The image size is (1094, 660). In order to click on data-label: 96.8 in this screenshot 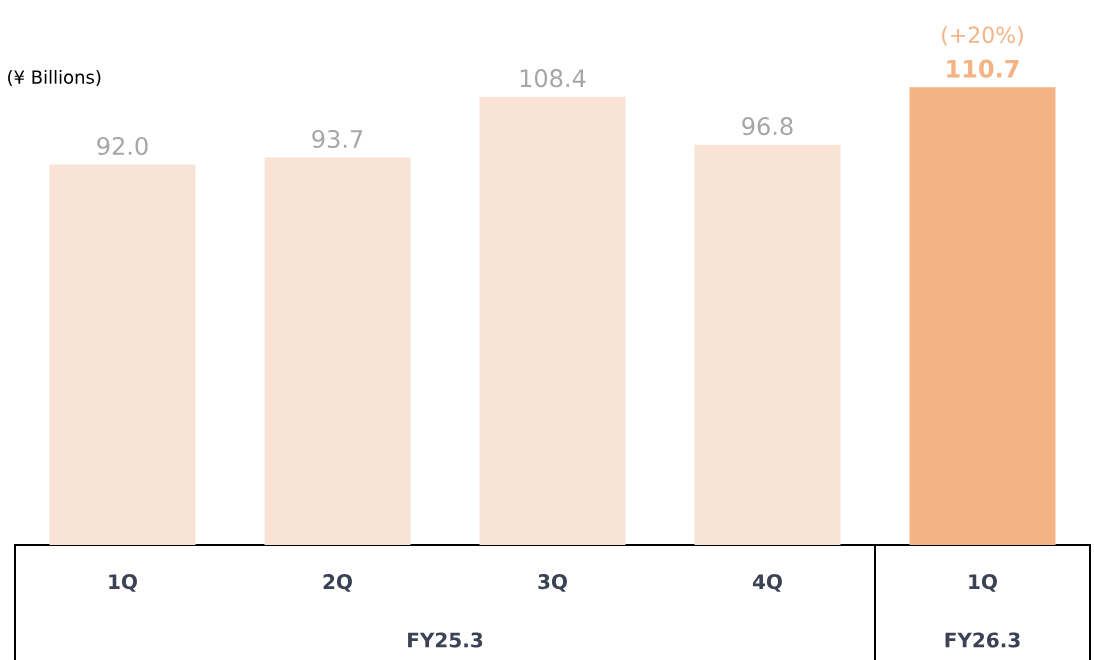, I will do `click(767, 126)`.